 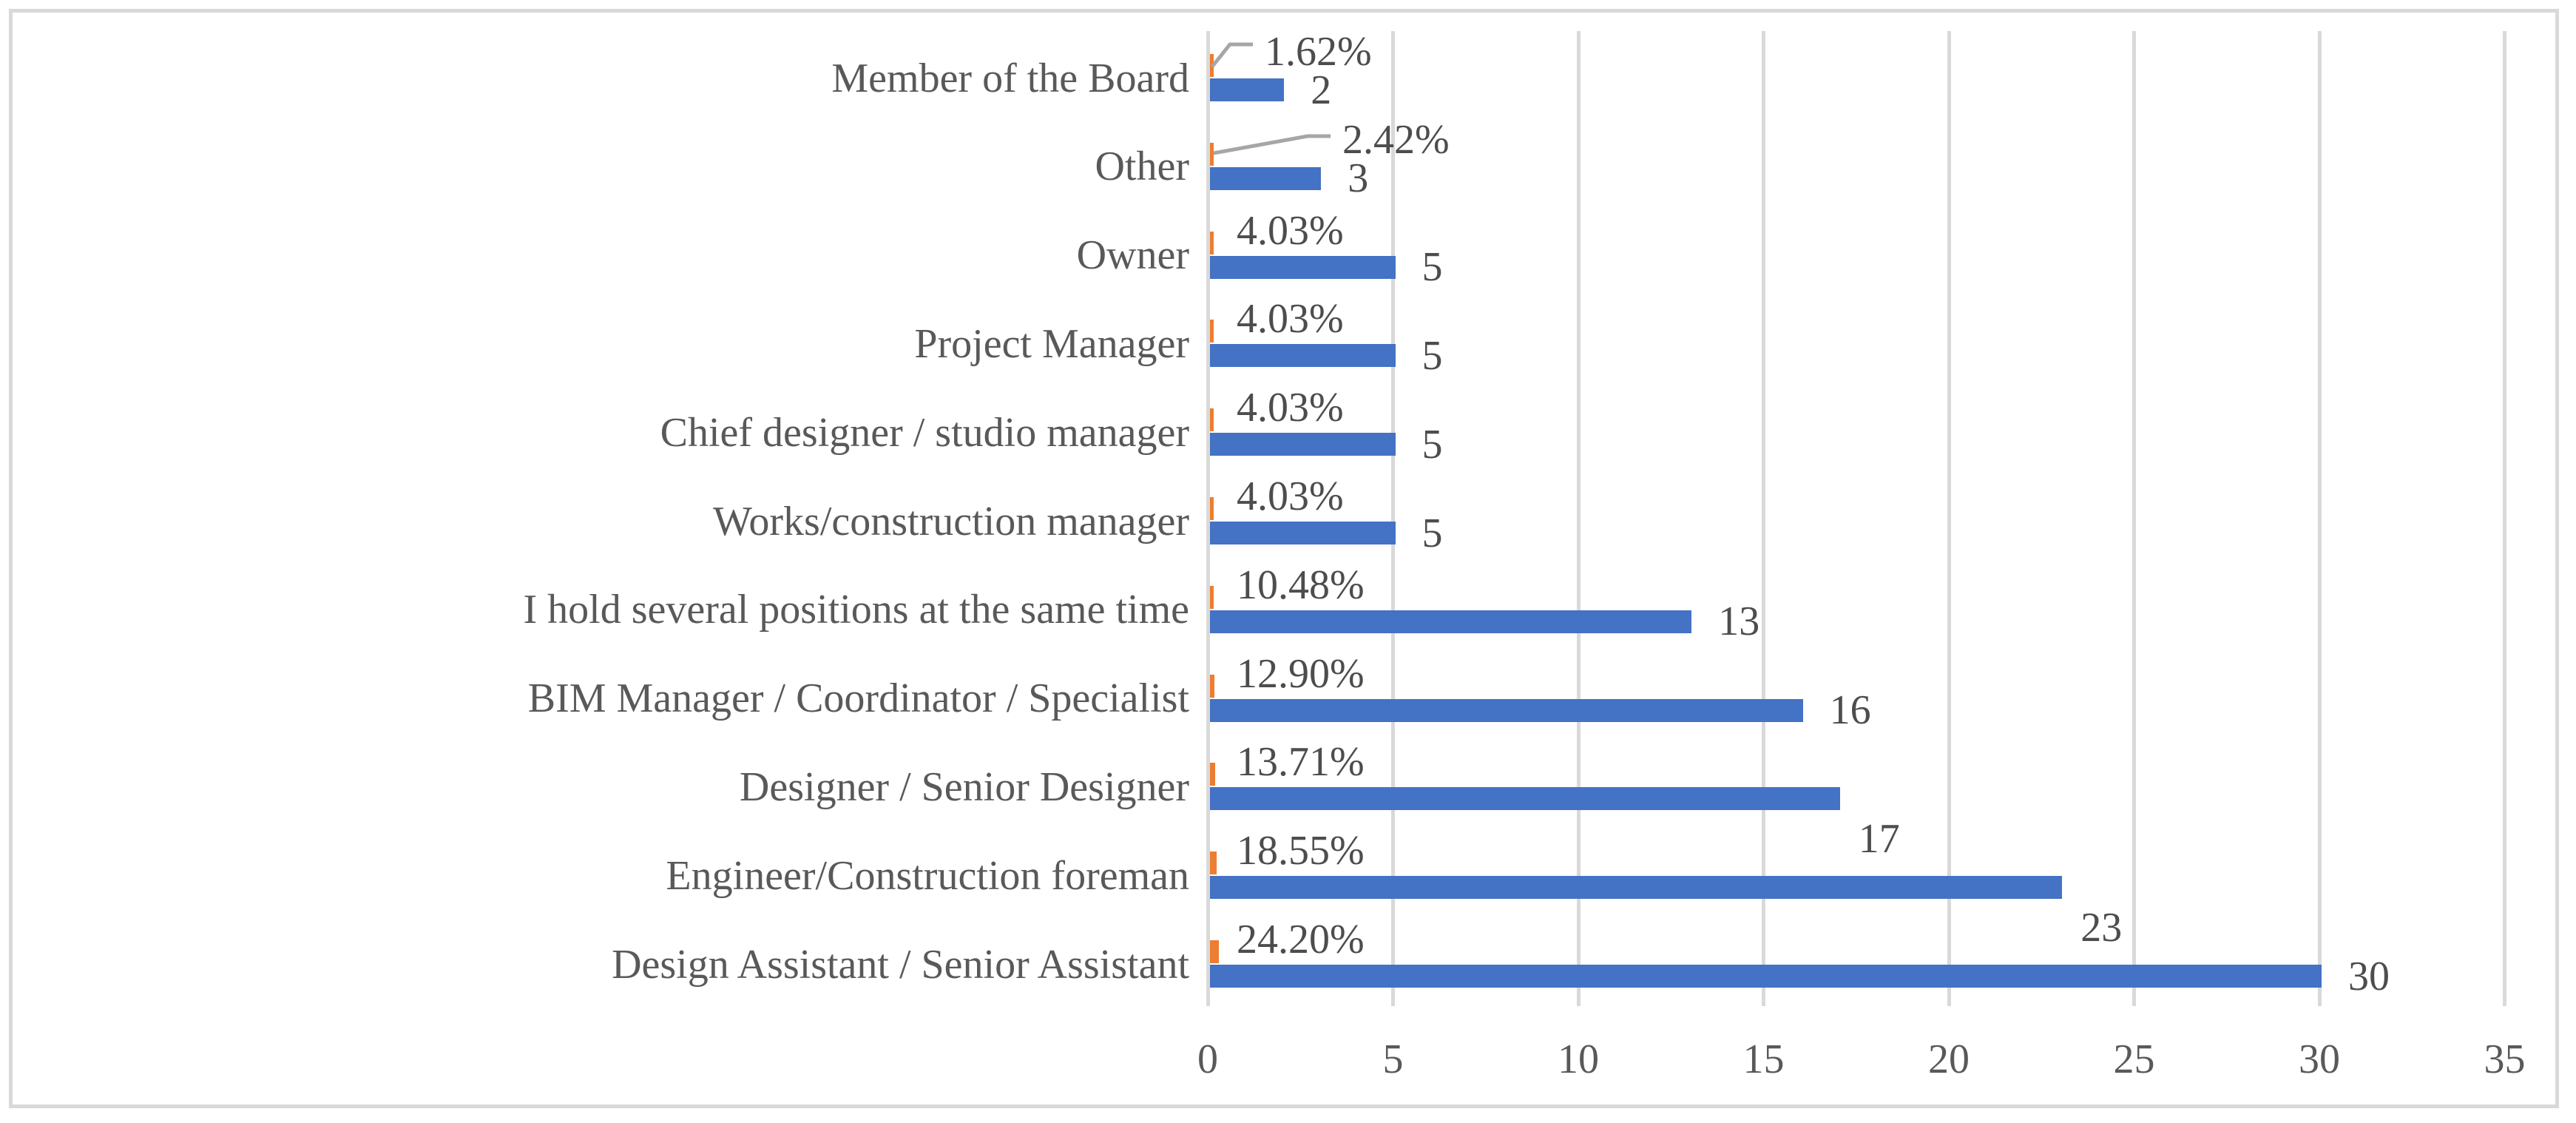 What do you see at coordinates (1301, 851) in the screenshot?
I see `percent-data-label: 18.55%` at bounding box center [1301, 851].